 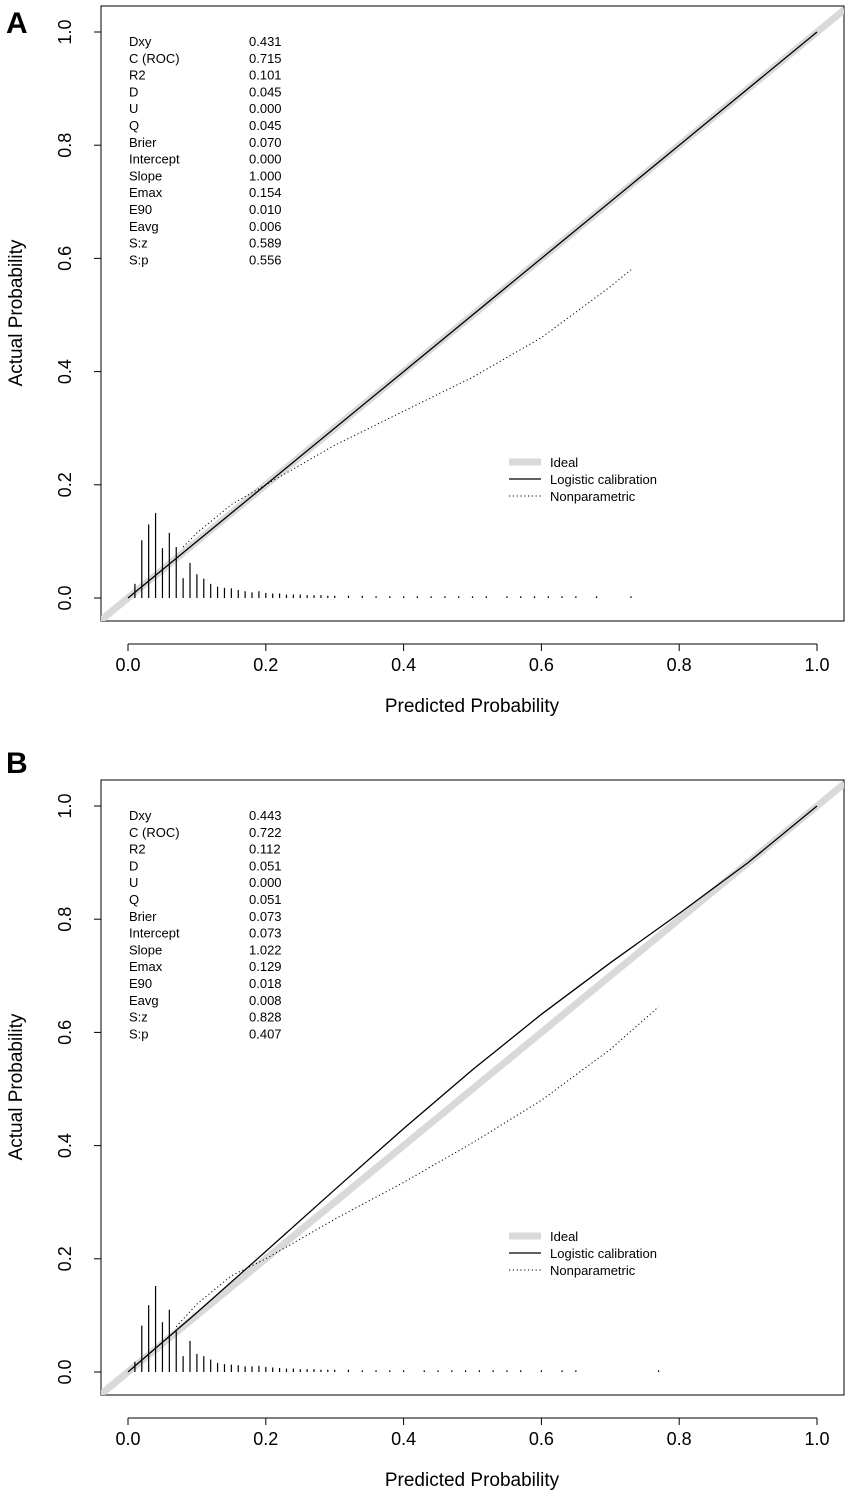 What do you see at coordinates (139, 259) in the screenshot?
I see `stat-name: S:p` at bounding box center [139, 259].